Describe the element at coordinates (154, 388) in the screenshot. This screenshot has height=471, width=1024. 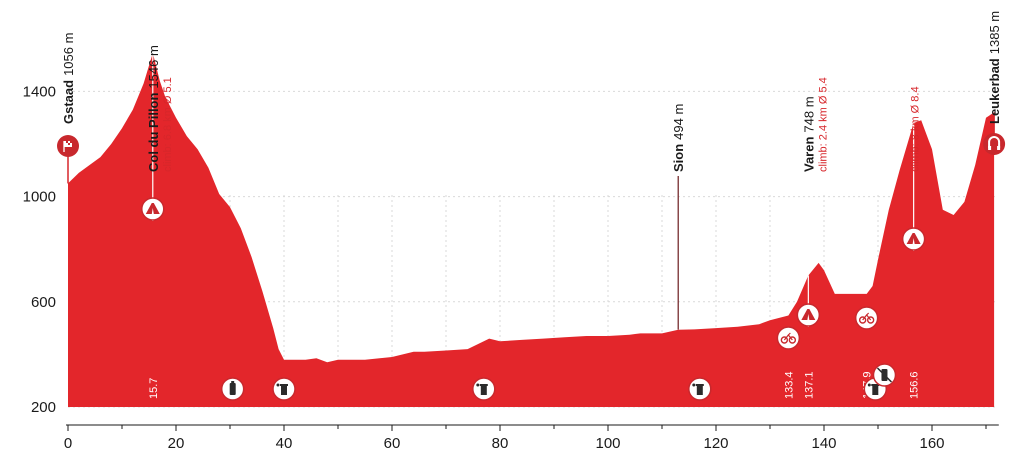
I see `km-marker-label: 15.7` at that location.